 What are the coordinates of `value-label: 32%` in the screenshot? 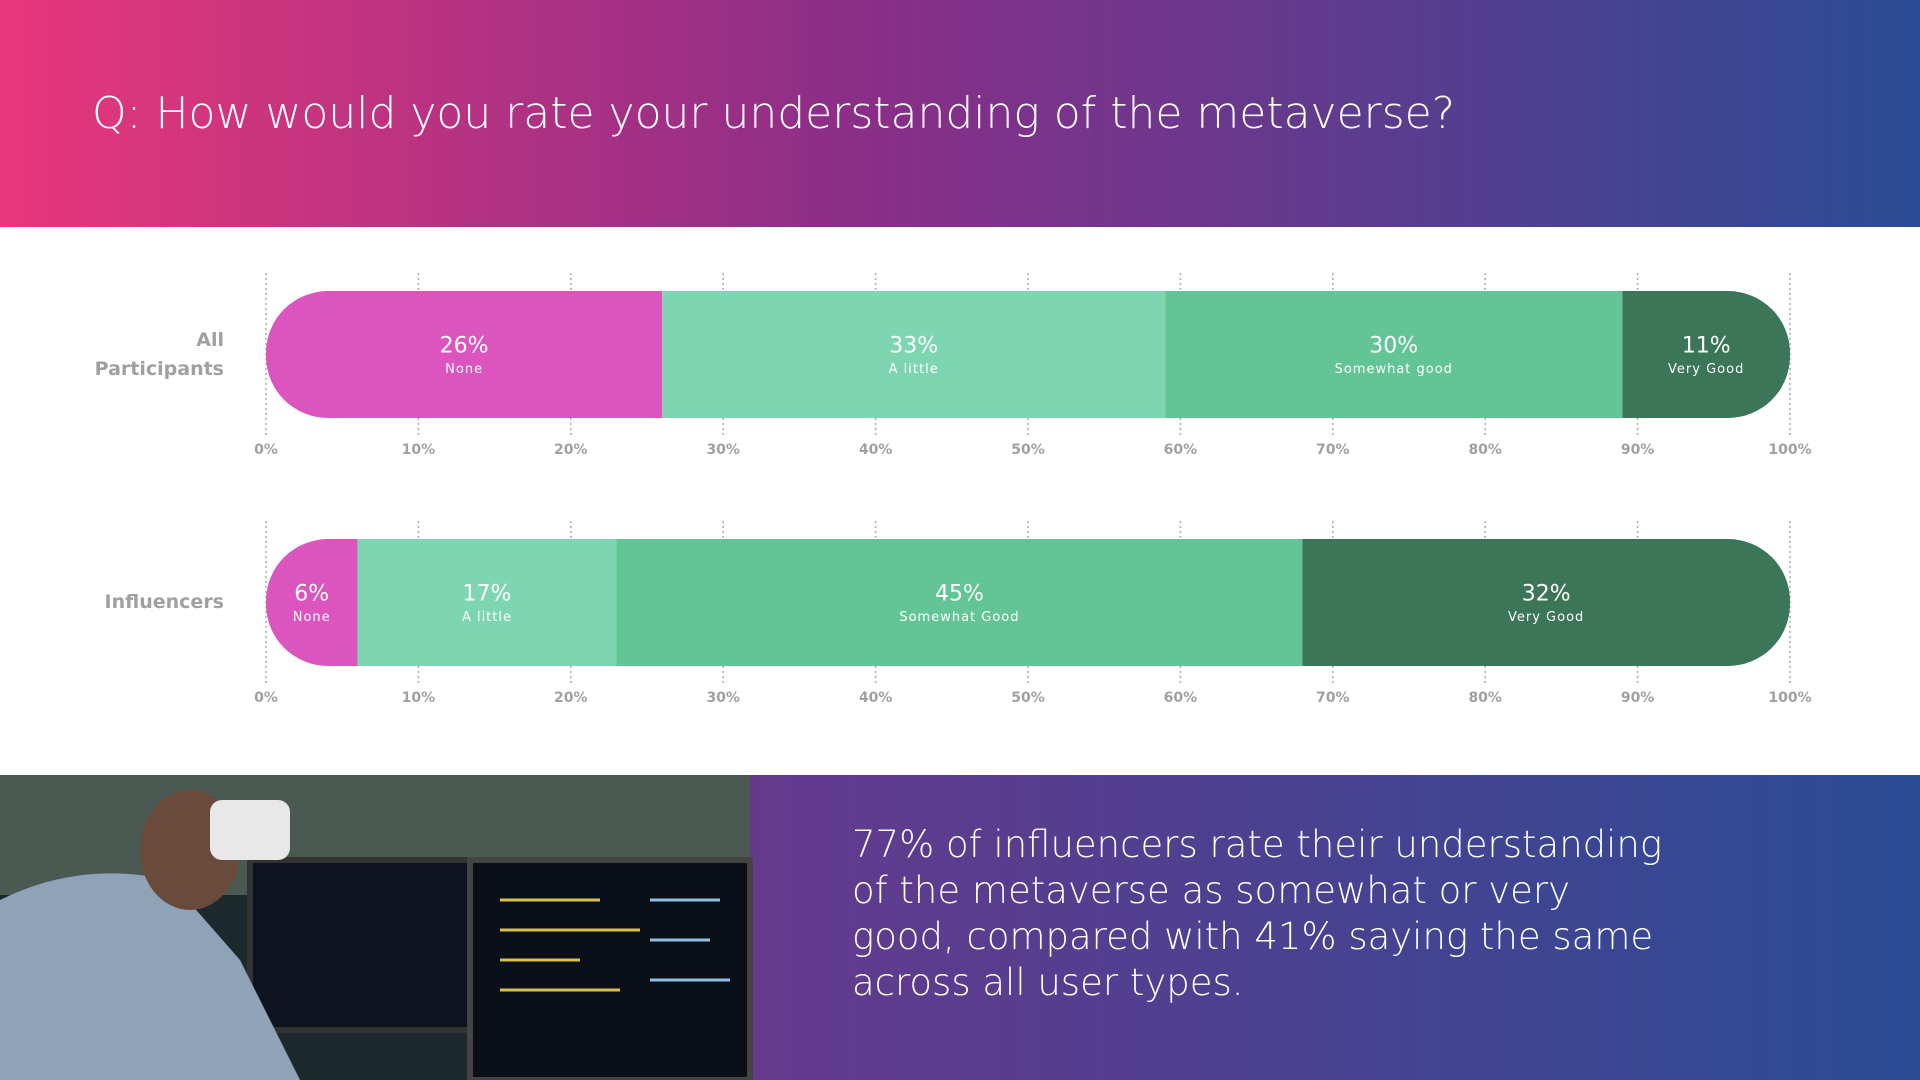 It's located at (1546, 594).